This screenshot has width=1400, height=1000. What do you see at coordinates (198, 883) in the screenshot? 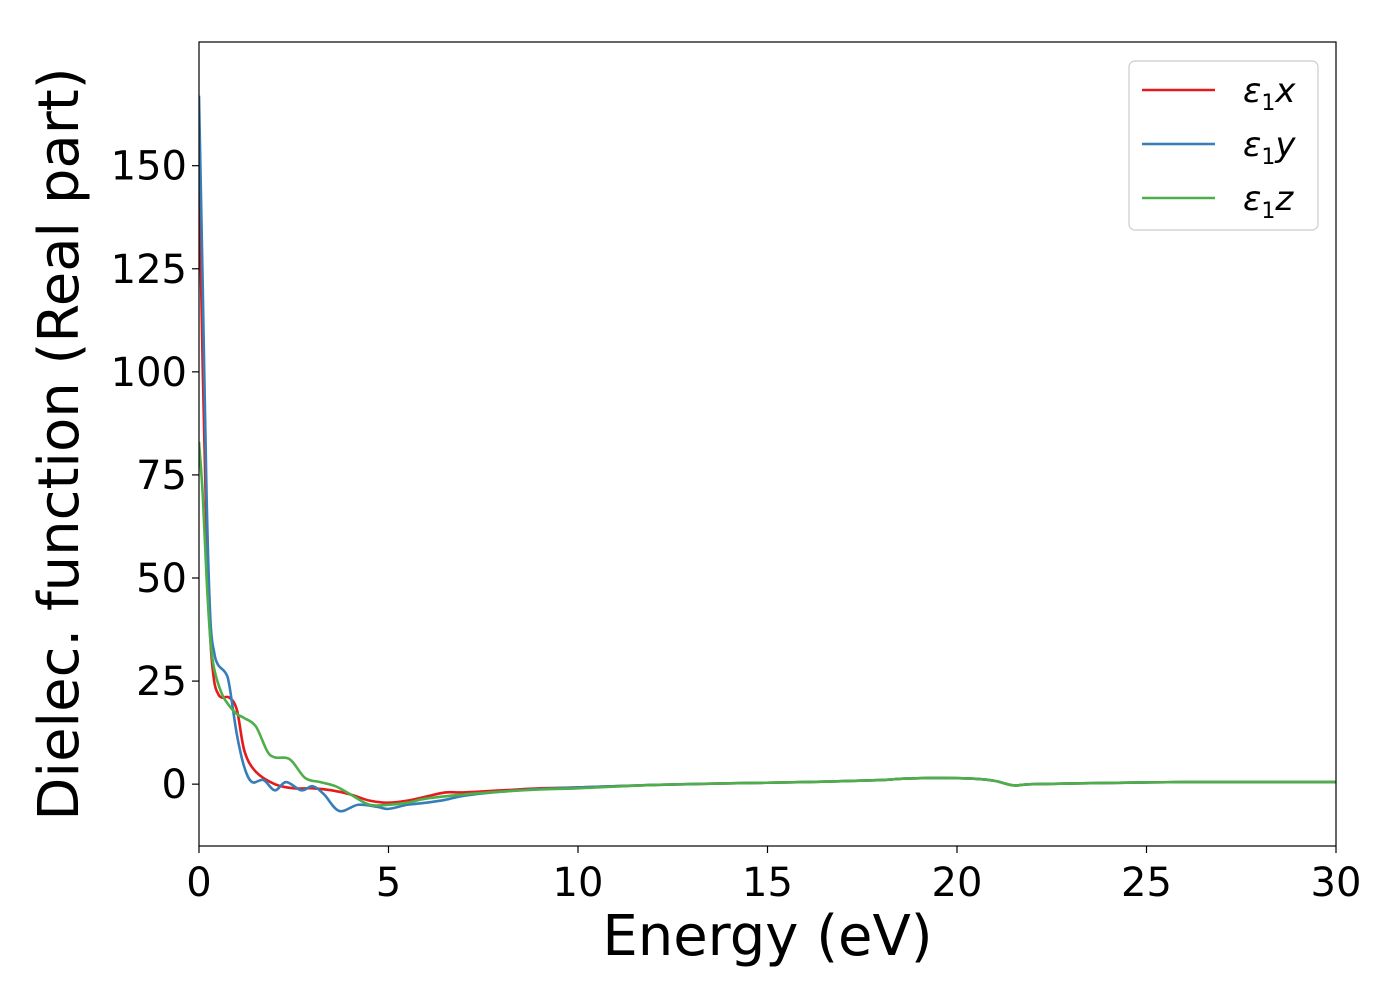
I see `x-tick-label: 0` at bounding box center [198, 883].